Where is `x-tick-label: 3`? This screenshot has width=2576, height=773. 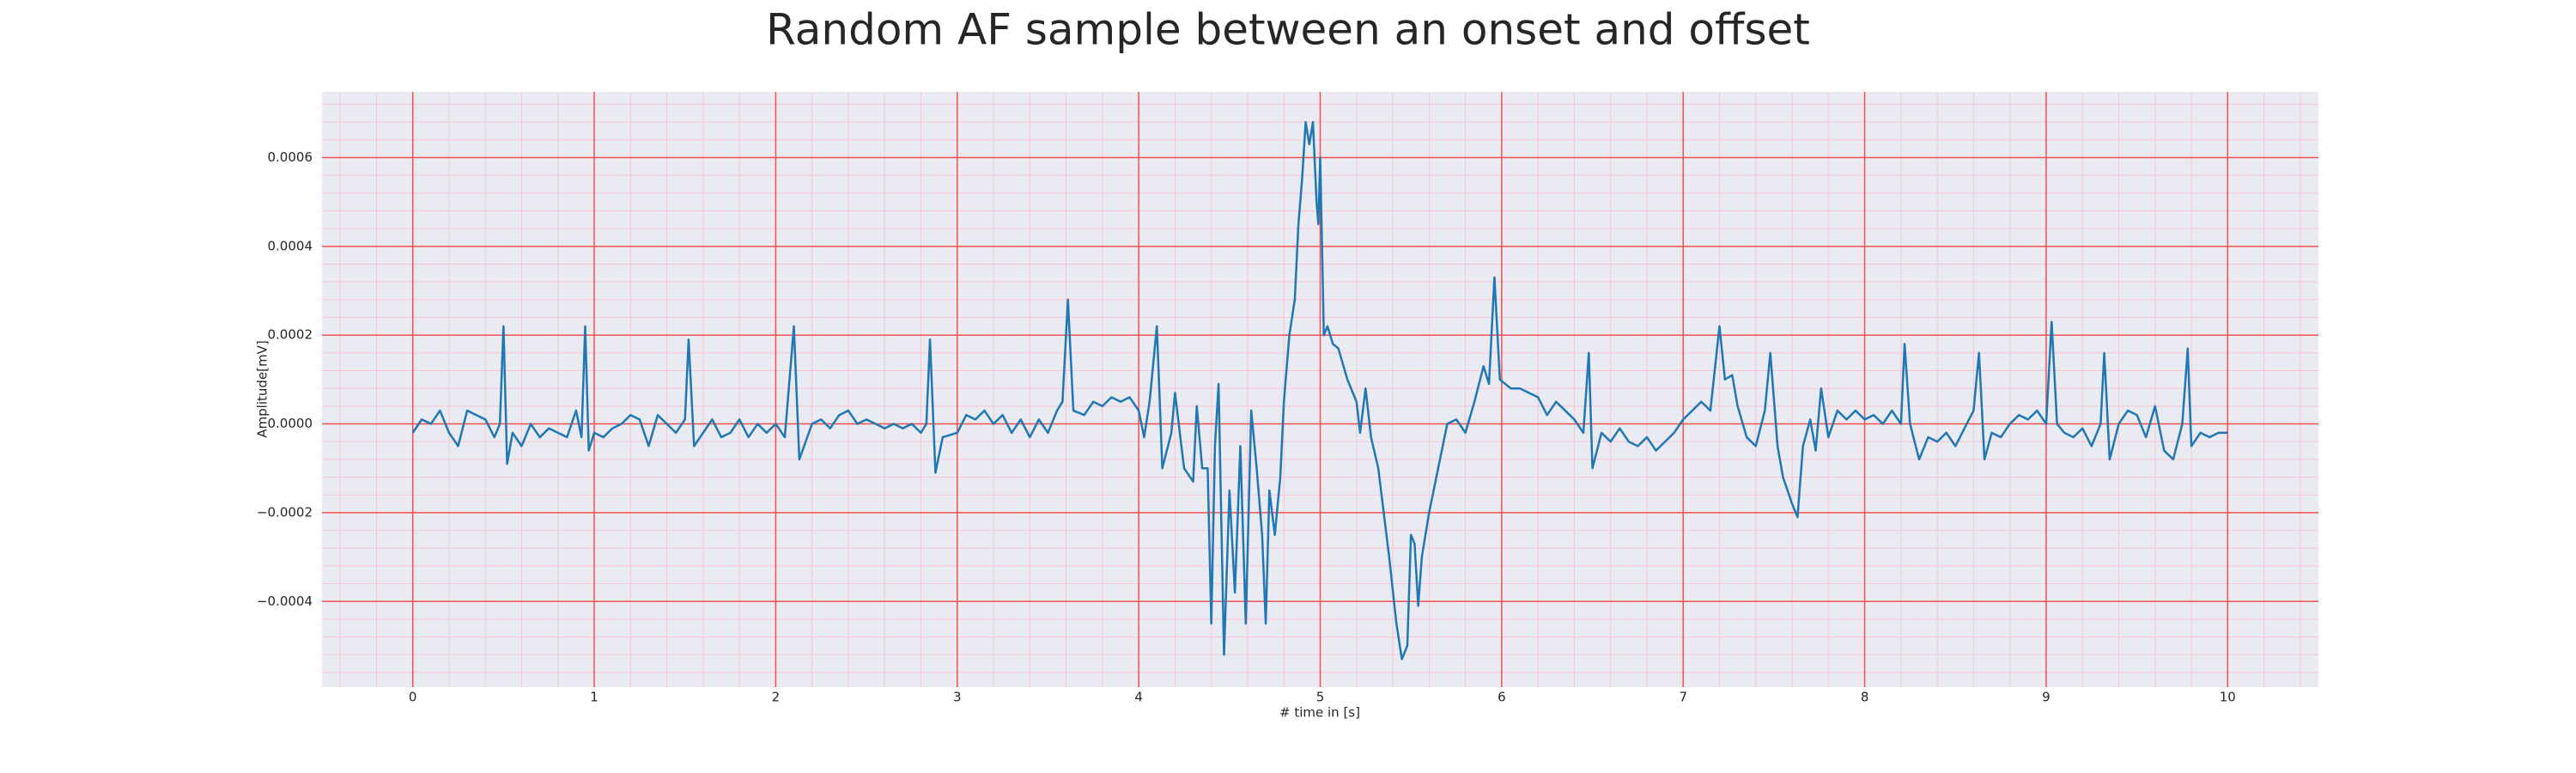
x-tick-label: 3 is located at coordinates (958, 697).